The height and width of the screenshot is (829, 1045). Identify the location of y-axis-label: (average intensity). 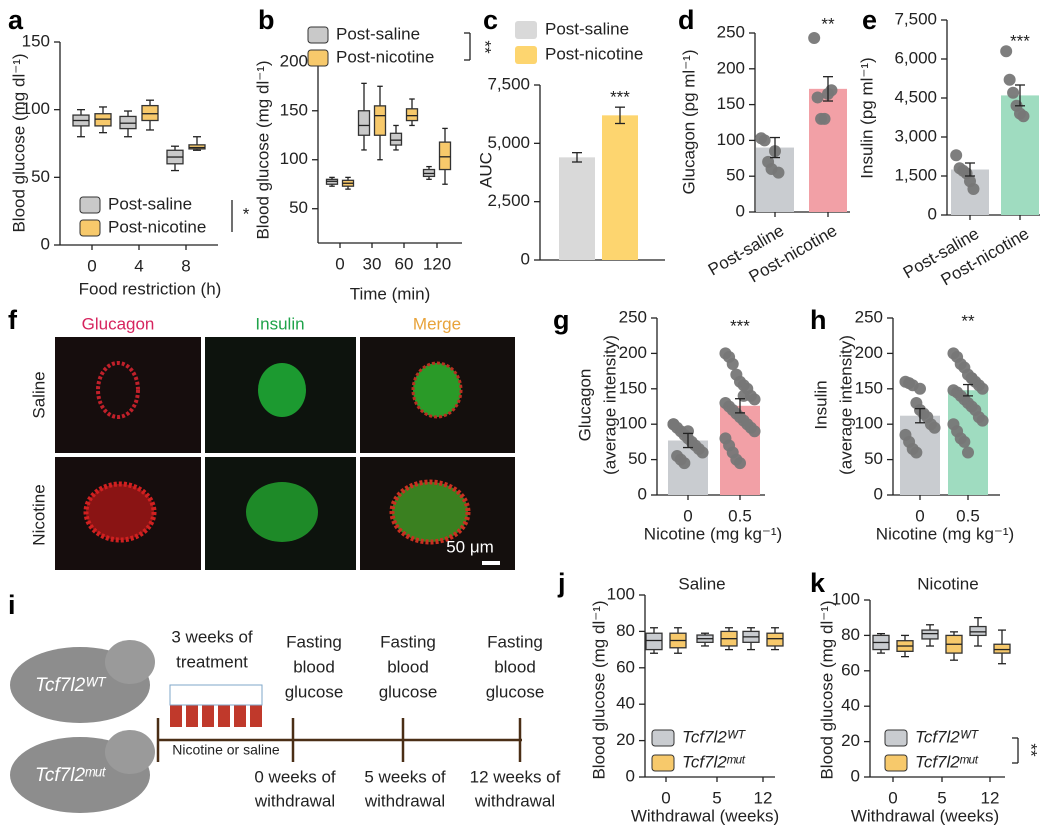
(845, 405).